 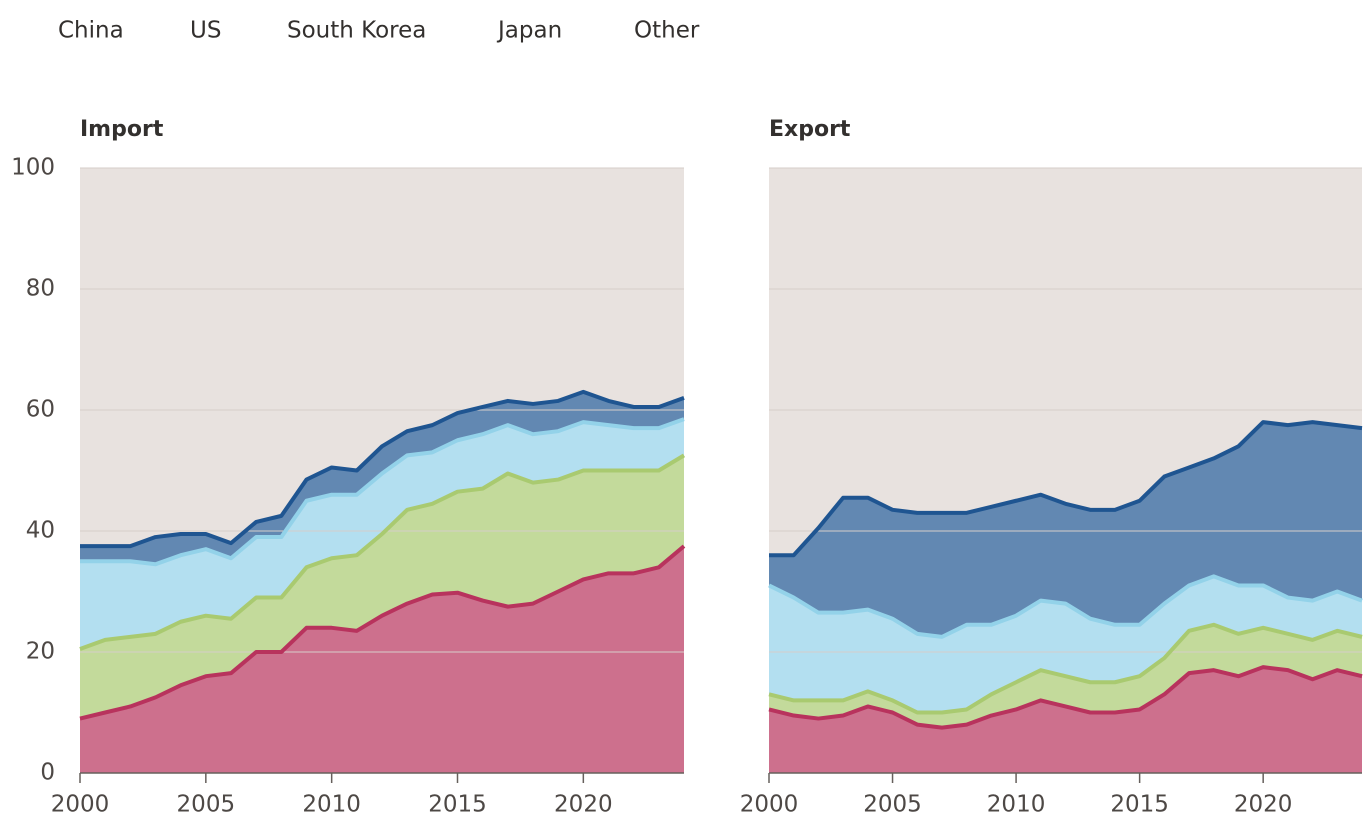 I want to click on legend-label: Japan, so click(x=529, y=31).